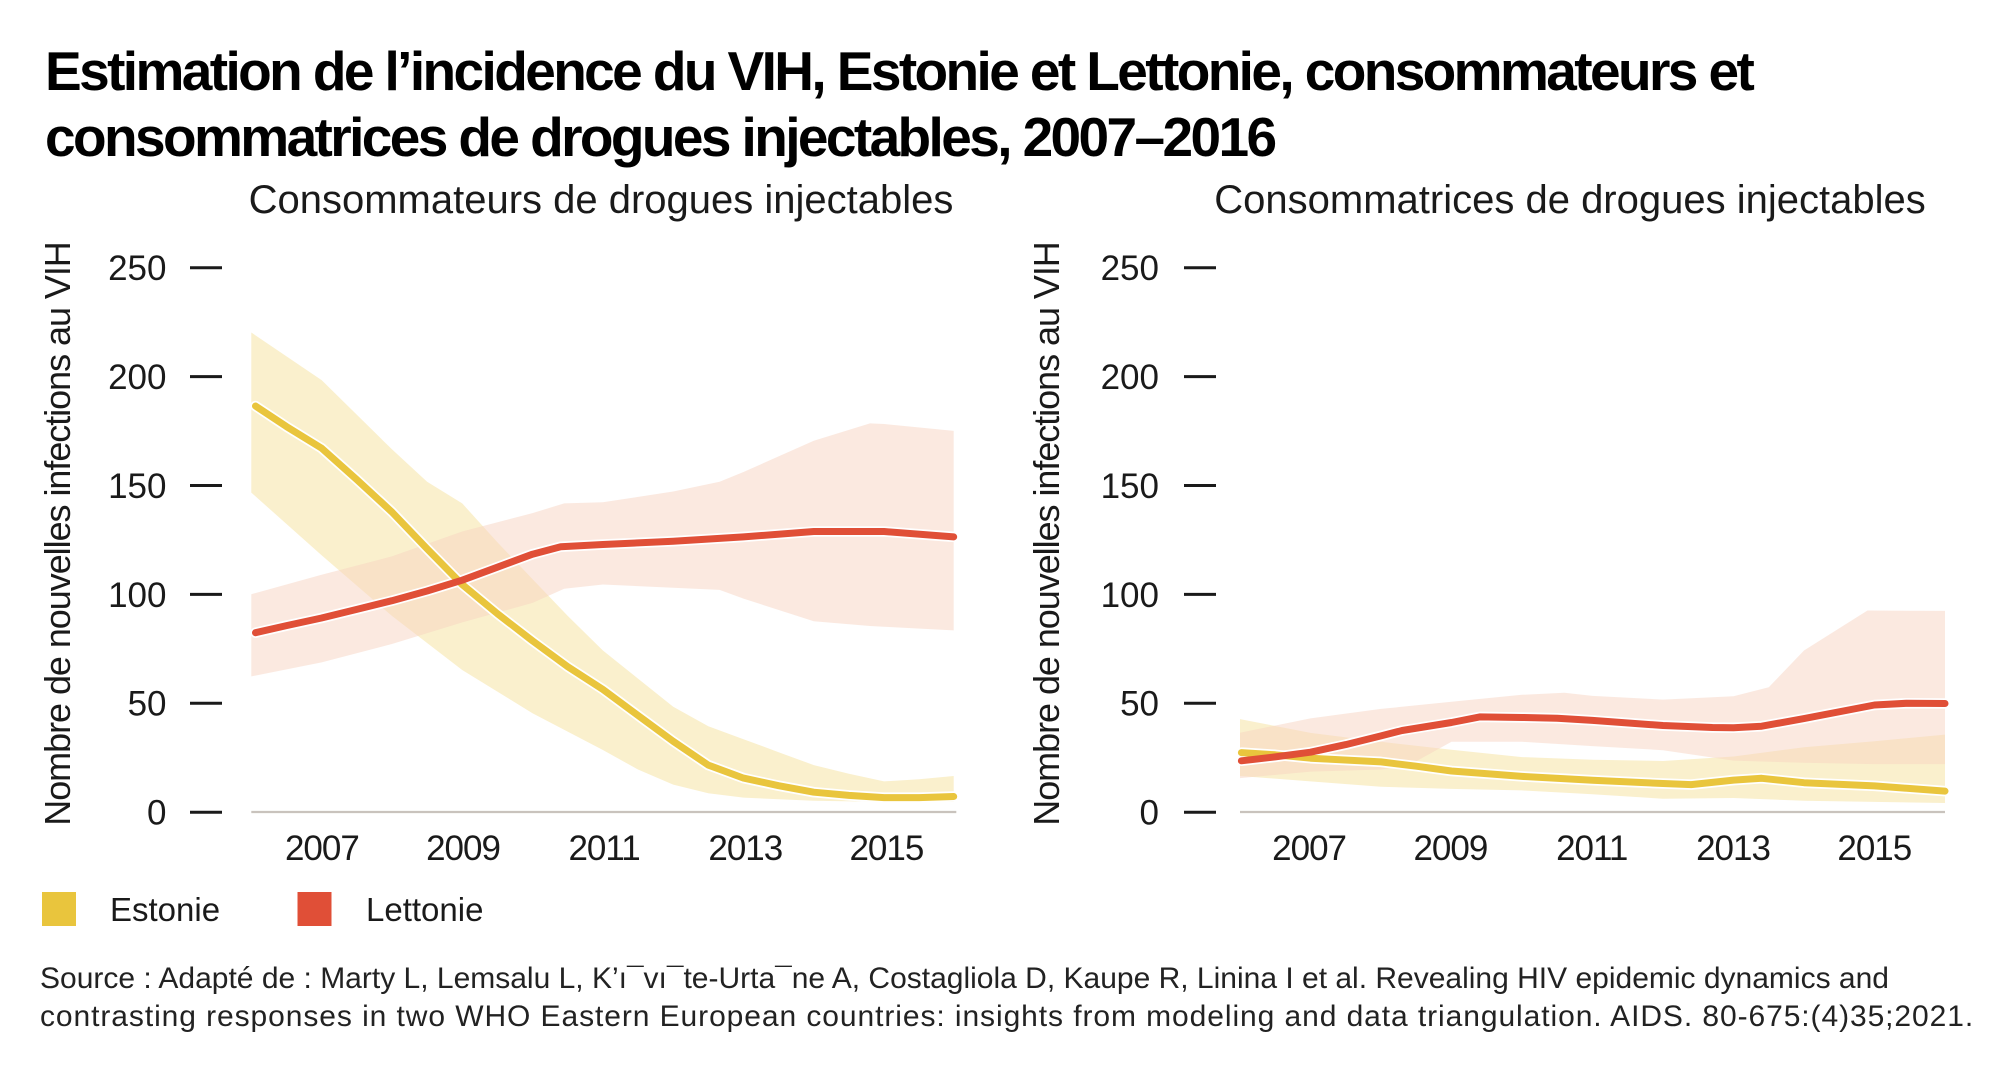 The height and width of the screenshot is (1072, 2000). What do you see at coordinates (424, 909) in the screenshot?
I see `svg-text: Lettonie` at bounding box center [424, 909].